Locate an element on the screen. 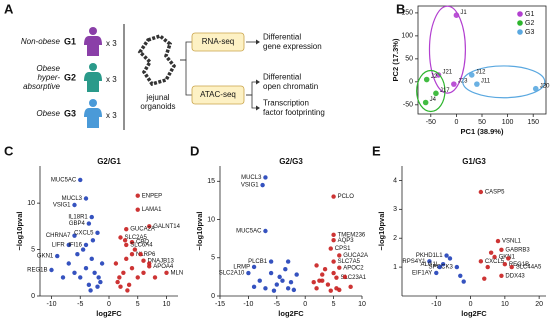 The width and height of the screenshot is (550, 324). point-label: CXCL5 is located at coordinates (84, 233).